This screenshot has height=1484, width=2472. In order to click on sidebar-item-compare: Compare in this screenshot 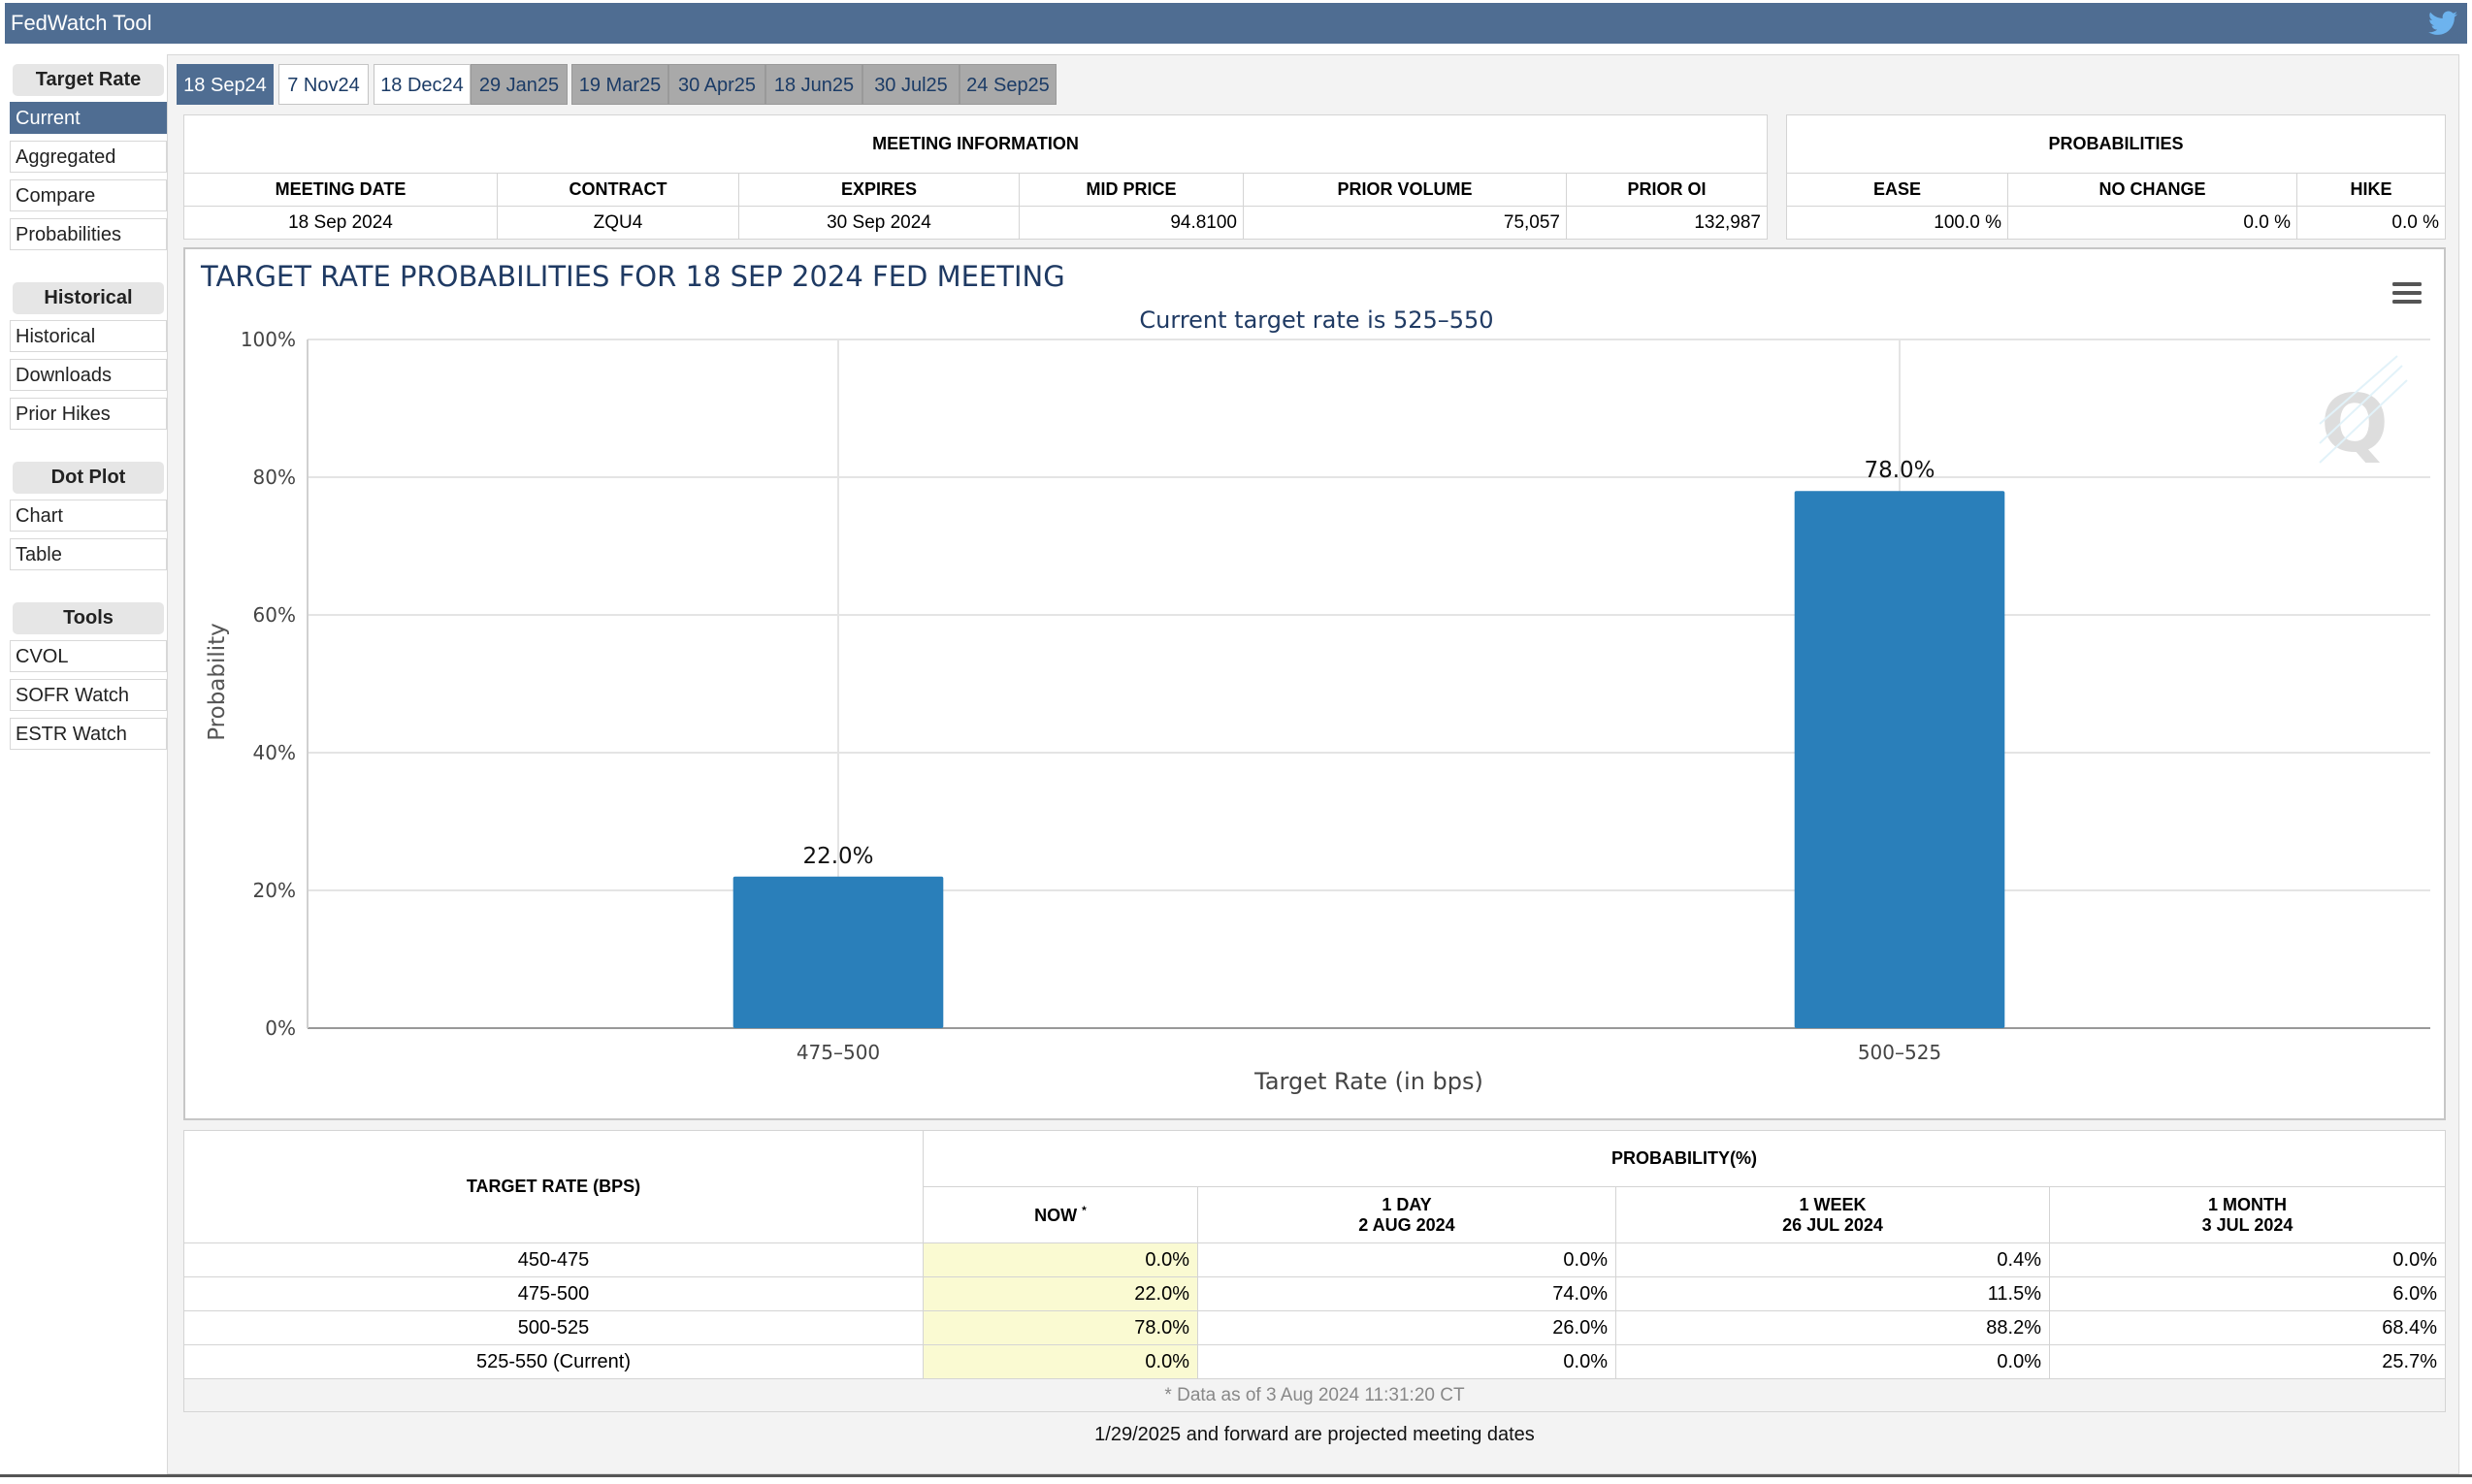, I will do `click(88, 195)`.